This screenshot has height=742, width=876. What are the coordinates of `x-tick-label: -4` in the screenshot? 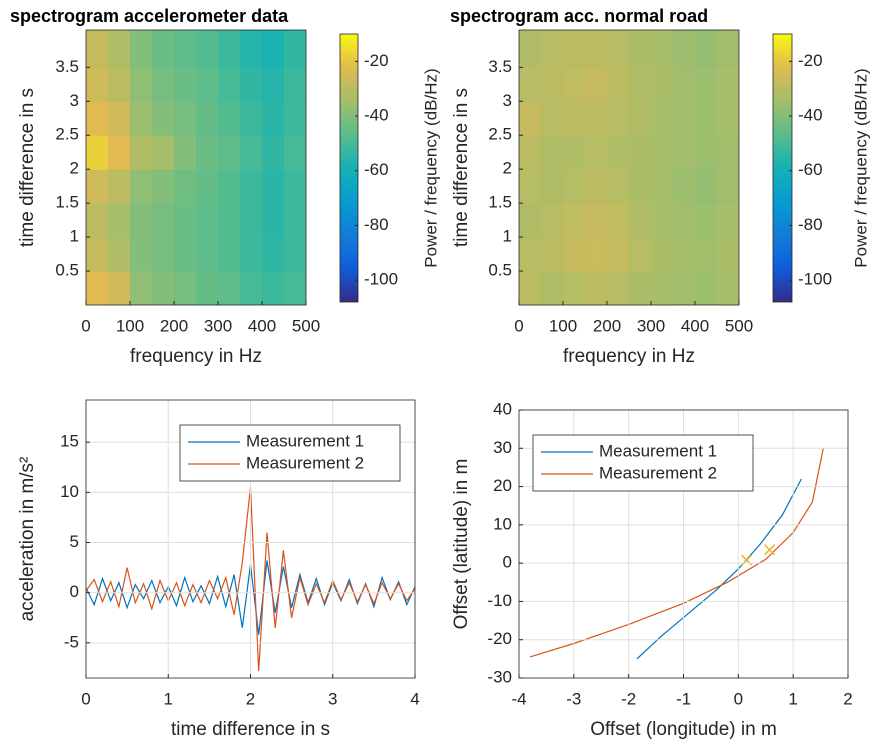 It's located at (518, 698).